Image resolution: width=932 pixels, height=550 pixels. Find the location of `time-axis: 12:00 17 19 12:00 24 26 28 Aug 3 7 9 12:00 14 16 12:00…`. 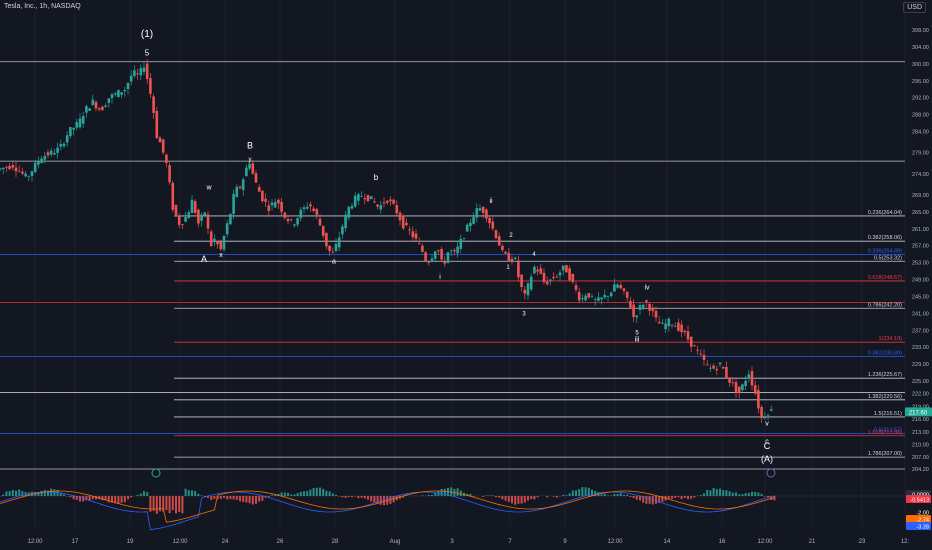

time-axis: 12:00 17 19 12:00 24 26 28 Aug 3 7 9 12:00 14 16 12:00… is located at coordinates (468, 542).